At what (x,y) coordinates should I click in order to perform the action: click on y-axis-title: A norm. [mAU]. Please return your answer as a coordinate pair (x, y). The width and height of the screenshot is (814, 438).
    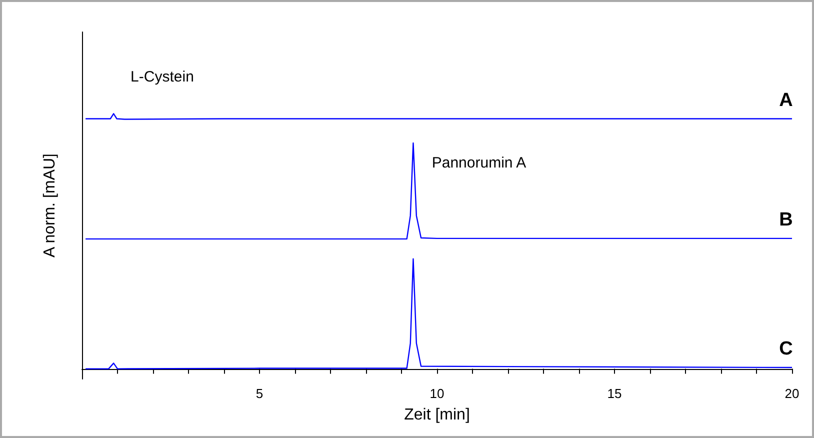
    Looking at the image, I should click on (50, 205).